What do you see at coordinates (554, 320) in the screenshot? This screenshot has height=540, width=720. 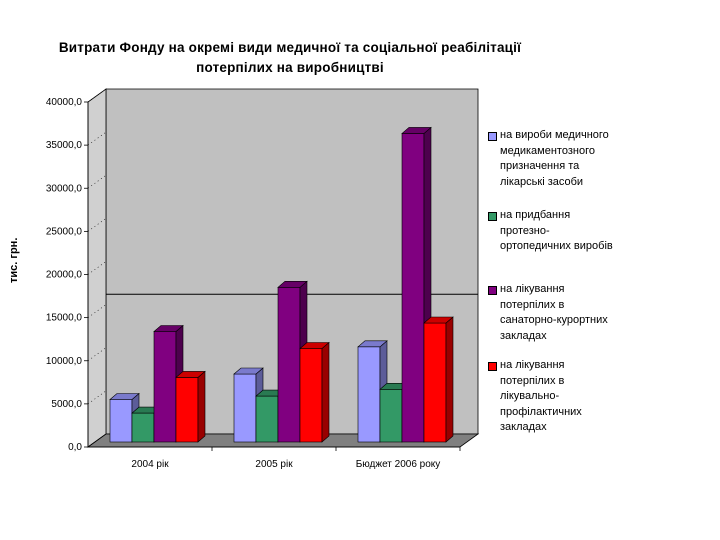 I see `legend-label: санаторно-курортних` at bounding box center [554, 320].